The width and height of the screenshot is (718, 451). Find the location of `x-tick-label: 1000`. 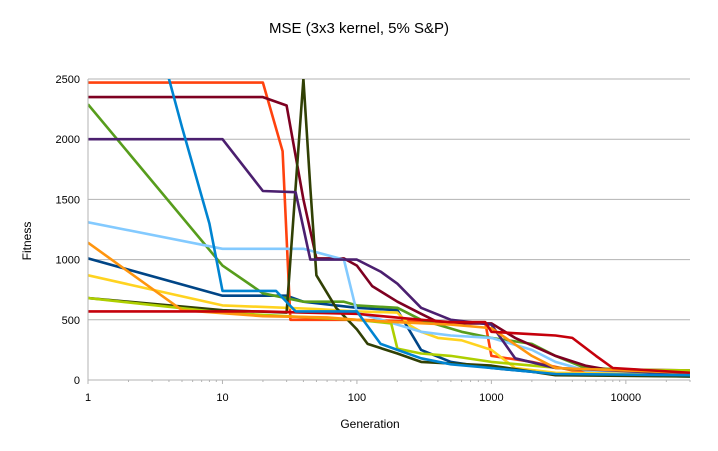

x-tick-label: 1000 is located at coordinates (491, 398).